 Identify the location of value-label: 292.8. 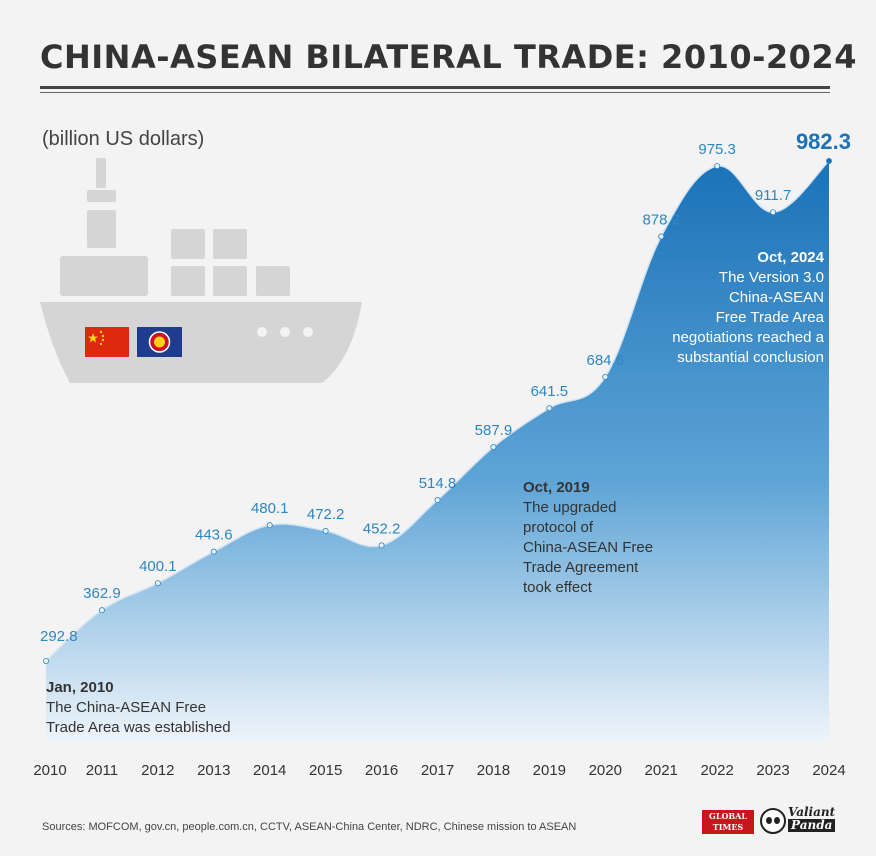
(59, 636).